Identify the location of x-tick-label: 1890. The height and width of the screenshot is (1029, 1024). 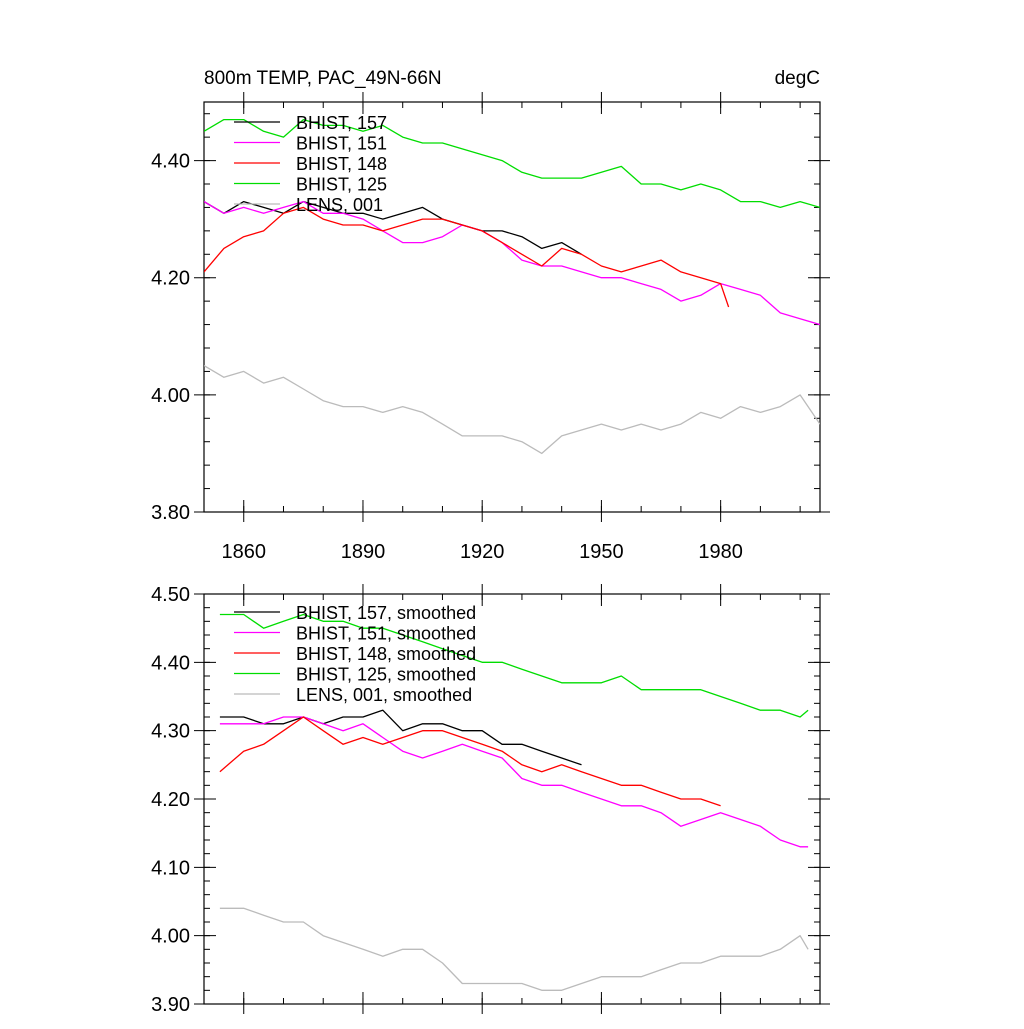
(363, 552).